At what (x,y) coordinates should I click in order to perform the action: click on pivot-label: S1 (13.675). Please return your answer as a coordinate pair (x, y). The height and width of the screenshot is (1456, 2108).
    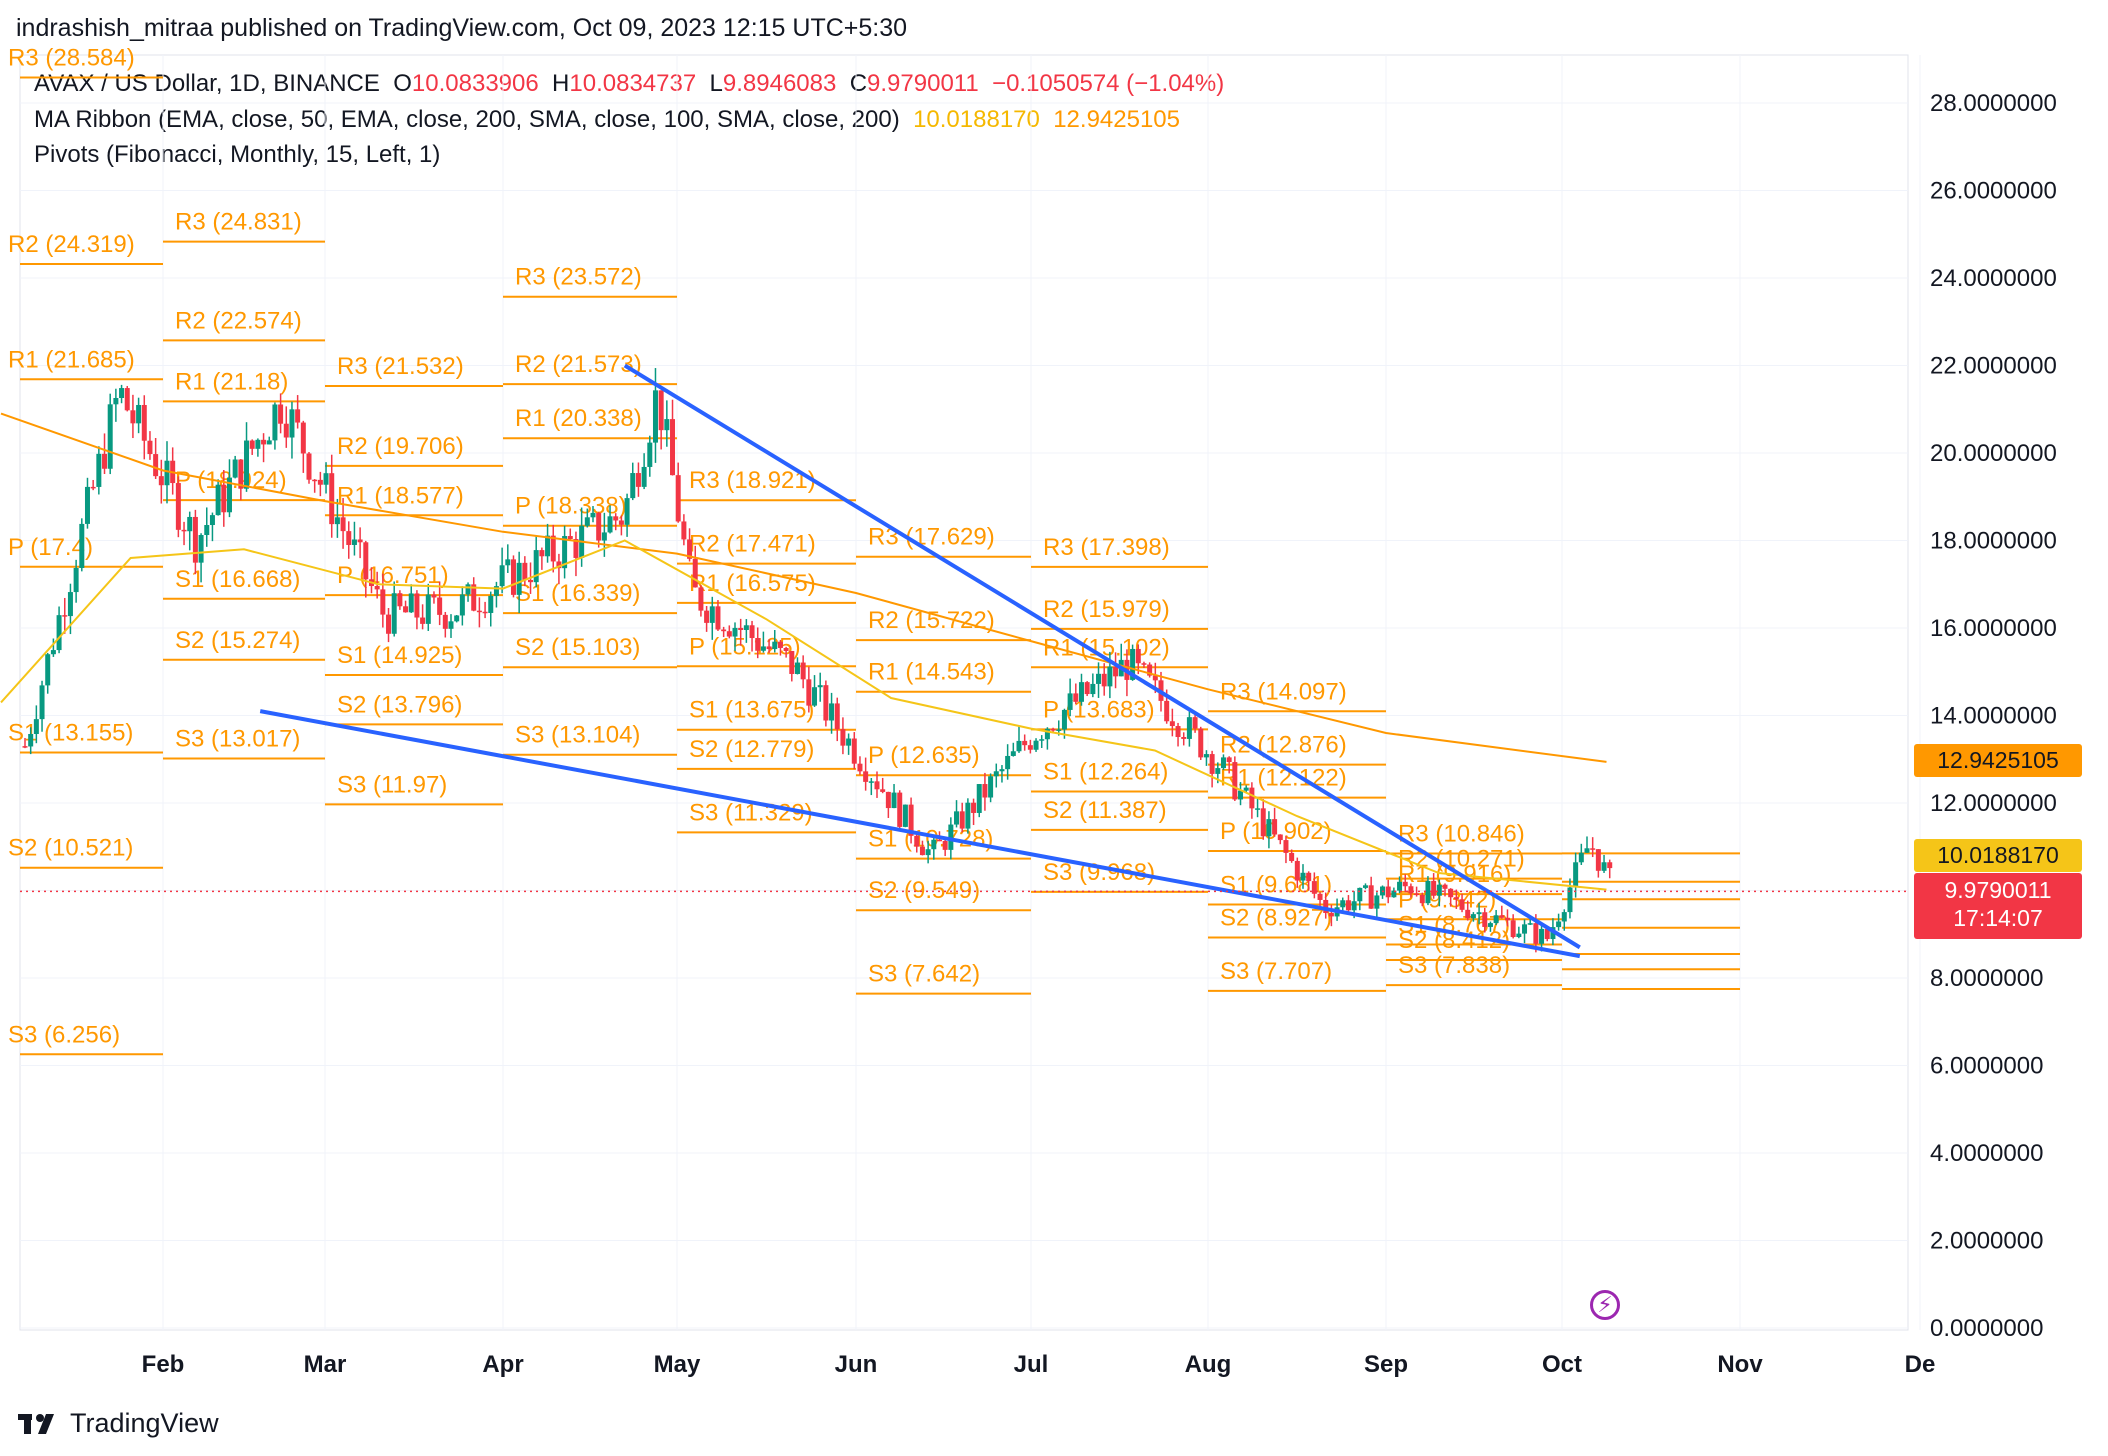
    Looking at the image, I should click on (751, 710).